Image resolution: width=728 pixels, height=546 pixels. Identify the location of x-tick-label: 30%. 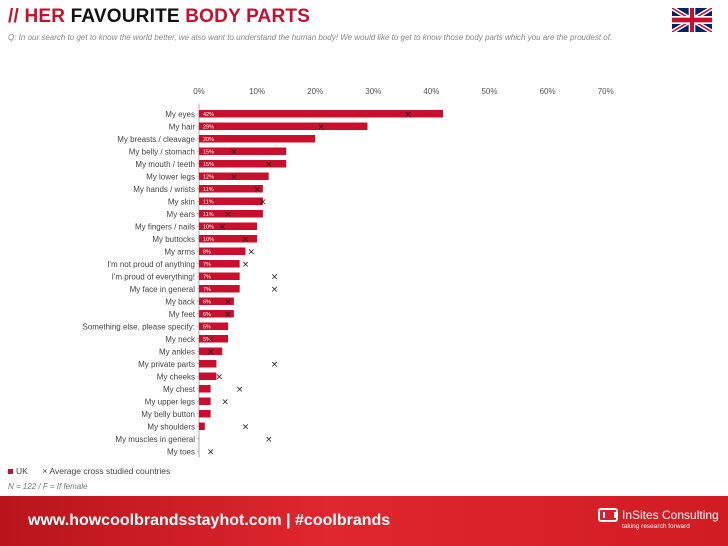
(373, 91).